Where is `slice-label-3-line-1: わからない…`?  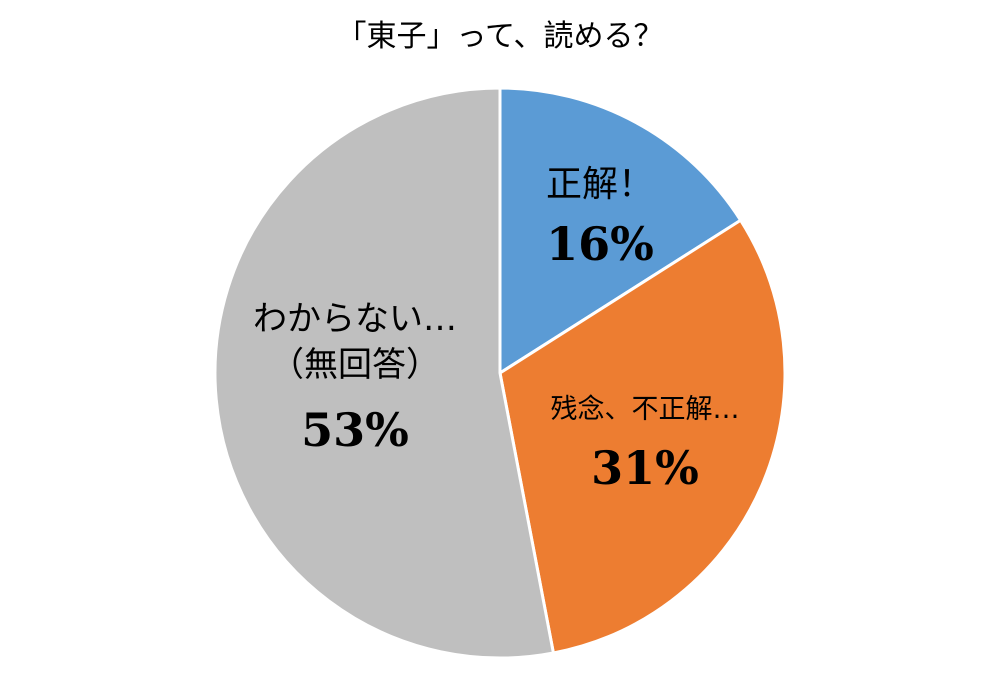
slice-label-3-line-1: わからない… is located at coordinates (355, 319).